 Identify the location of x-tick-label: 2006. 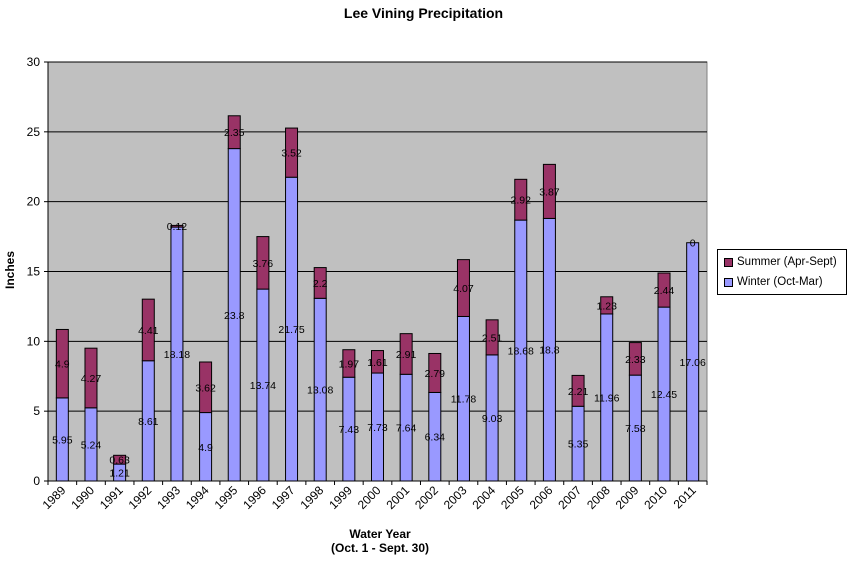
(541, 497).